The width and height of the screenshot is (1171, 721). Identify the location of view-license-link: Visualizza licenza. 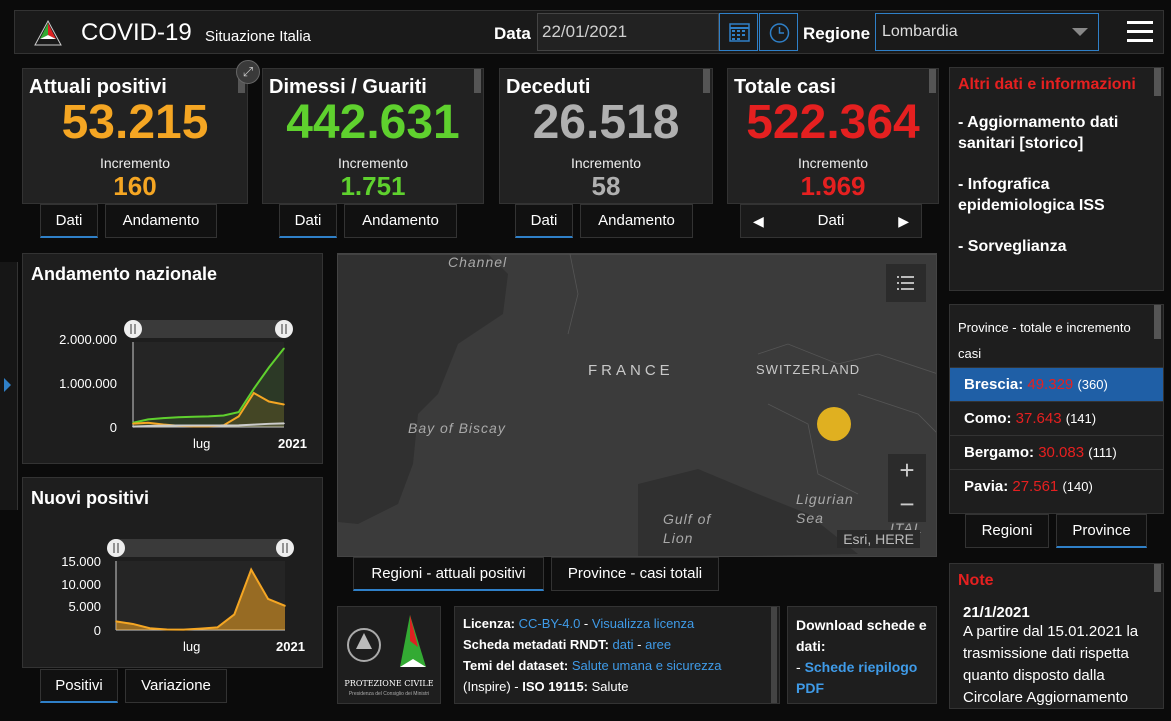
(643, 623).